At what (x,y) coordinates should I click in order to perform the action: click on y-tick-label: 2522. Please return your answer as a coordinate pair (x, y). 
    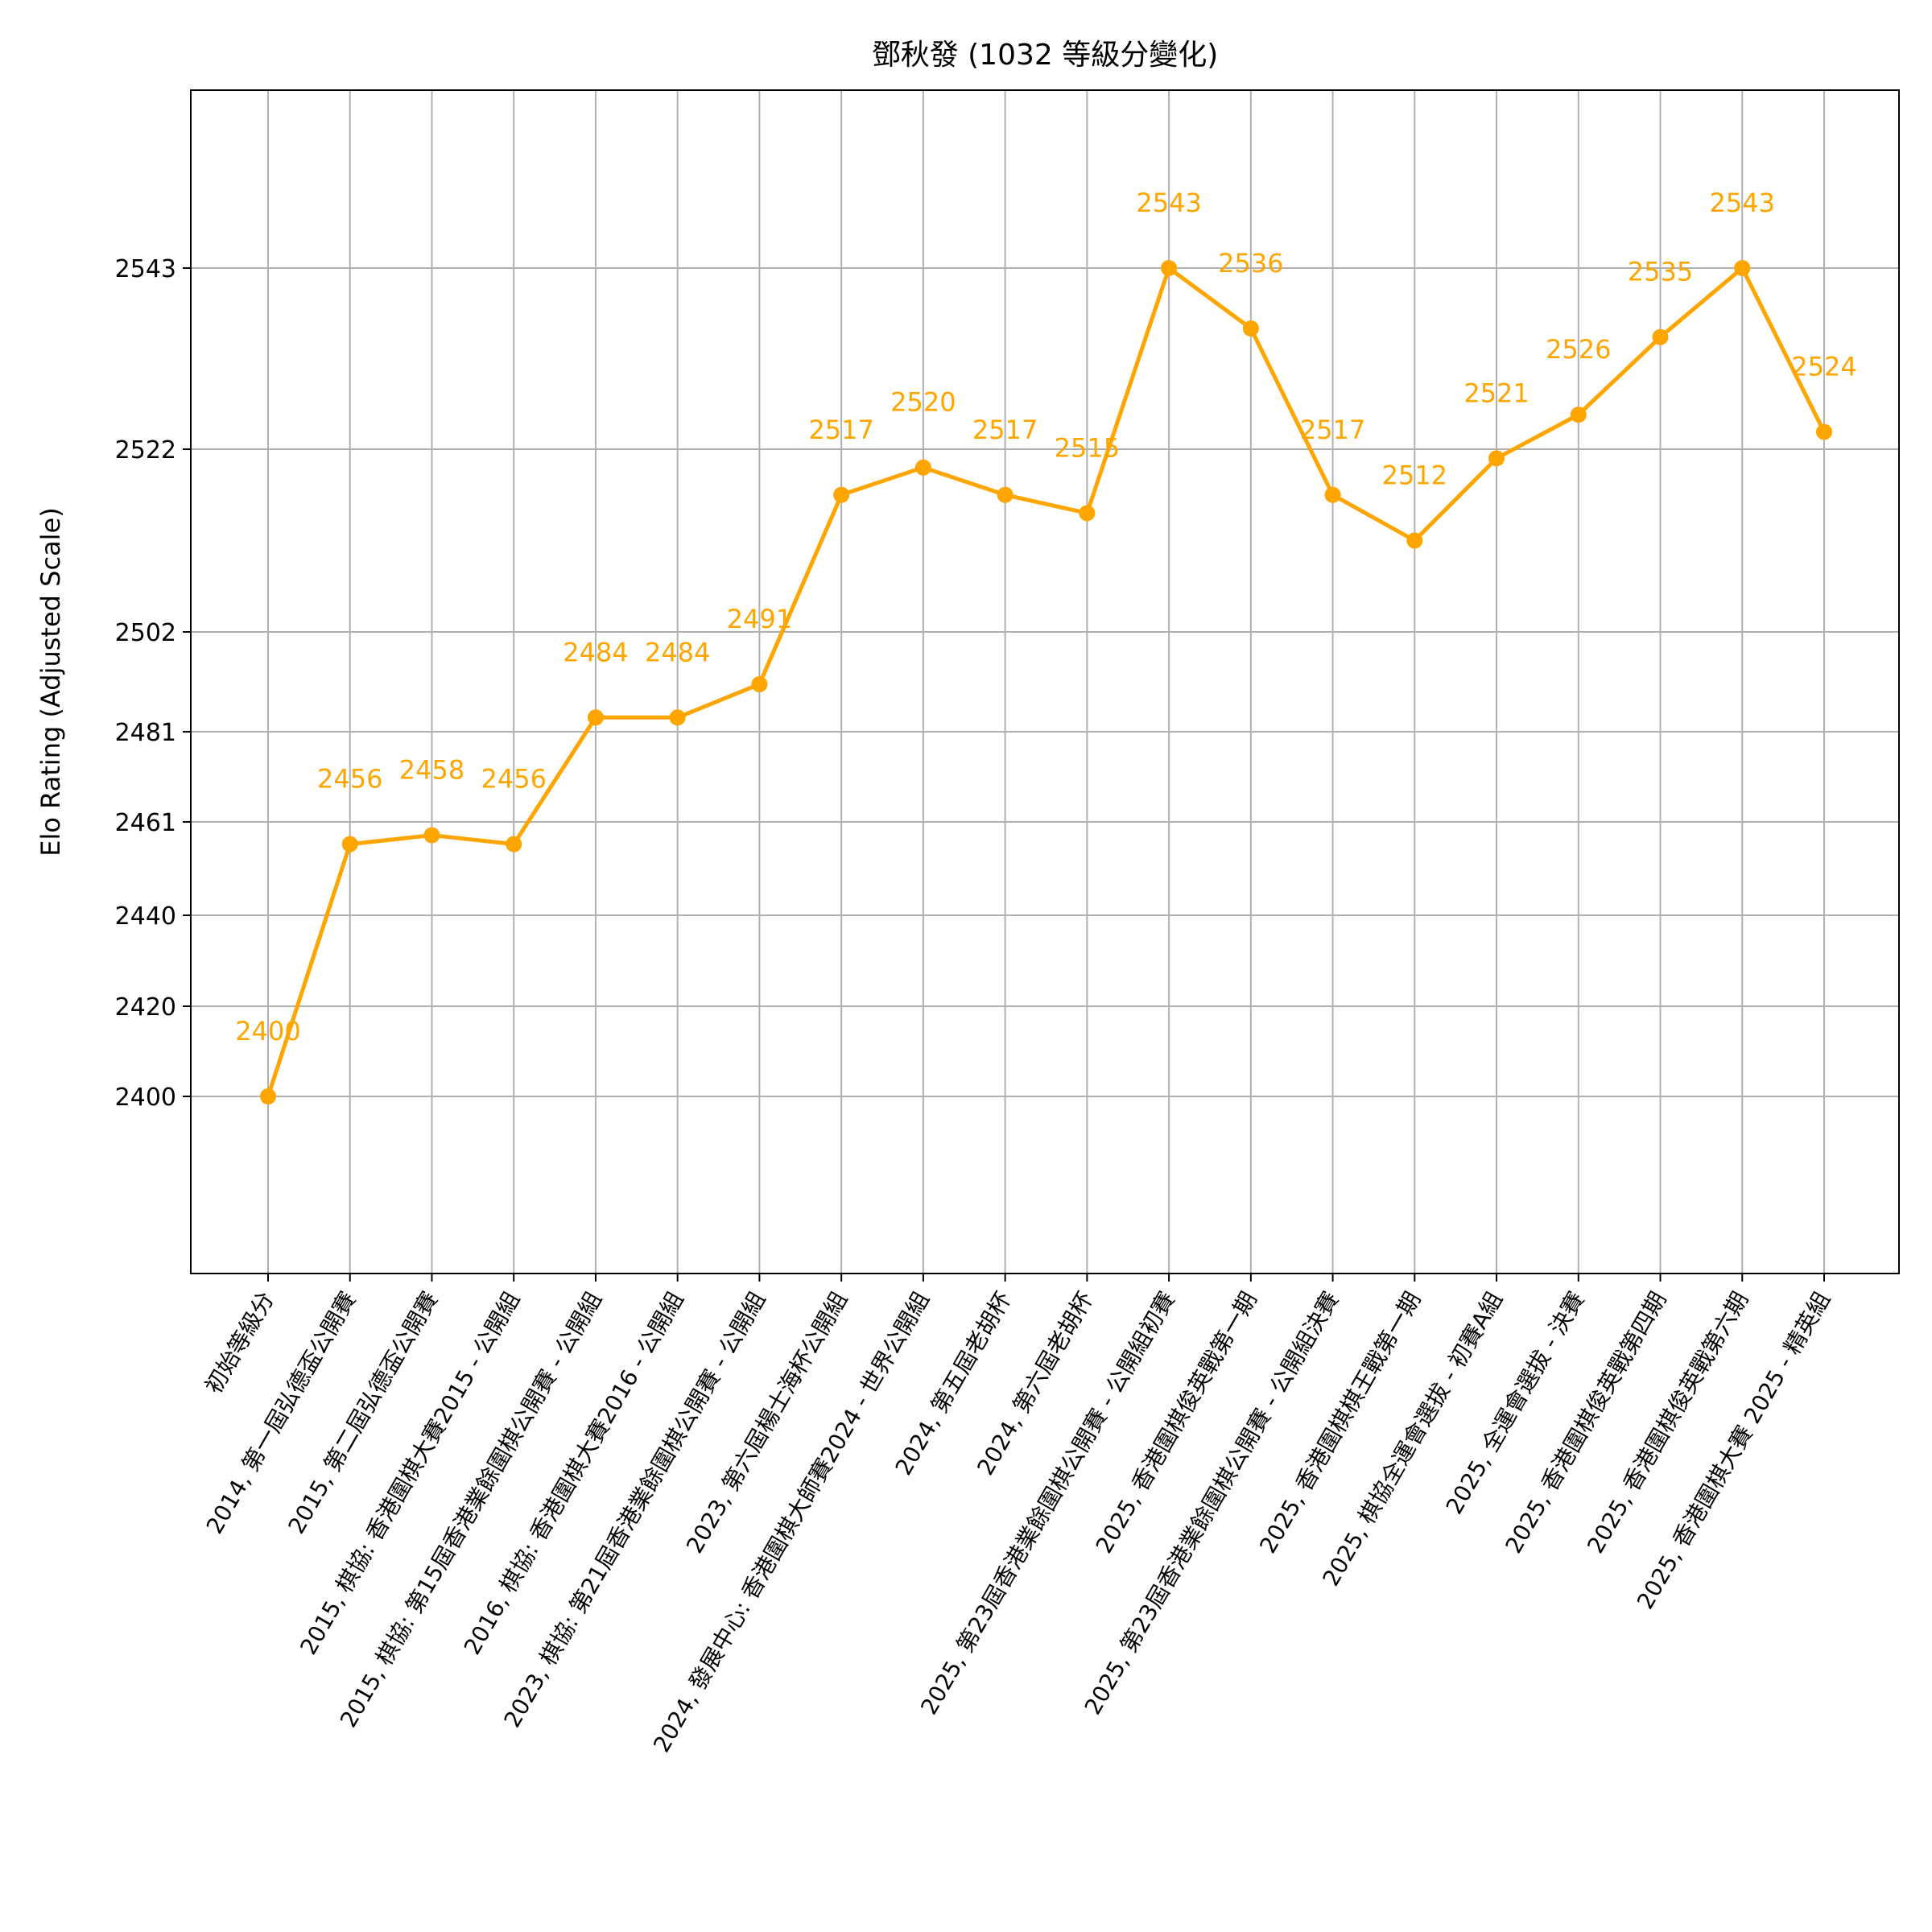
    Looking at the image, I should click on (145, 450).